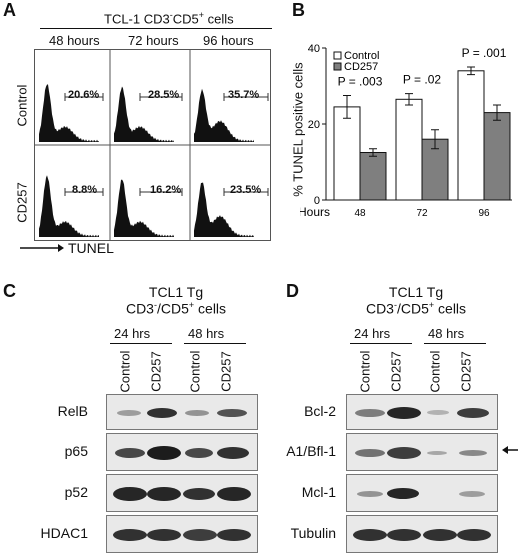  I want to click on x-axis-label: Hours, so click(315, 212).